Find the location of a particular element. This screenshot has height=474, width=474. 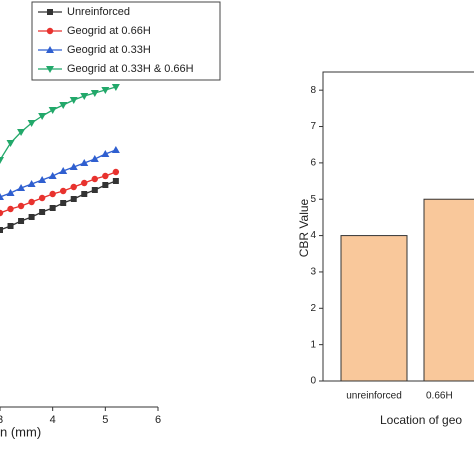

y-tick-label: 5 is located at coordinates (313, 199).